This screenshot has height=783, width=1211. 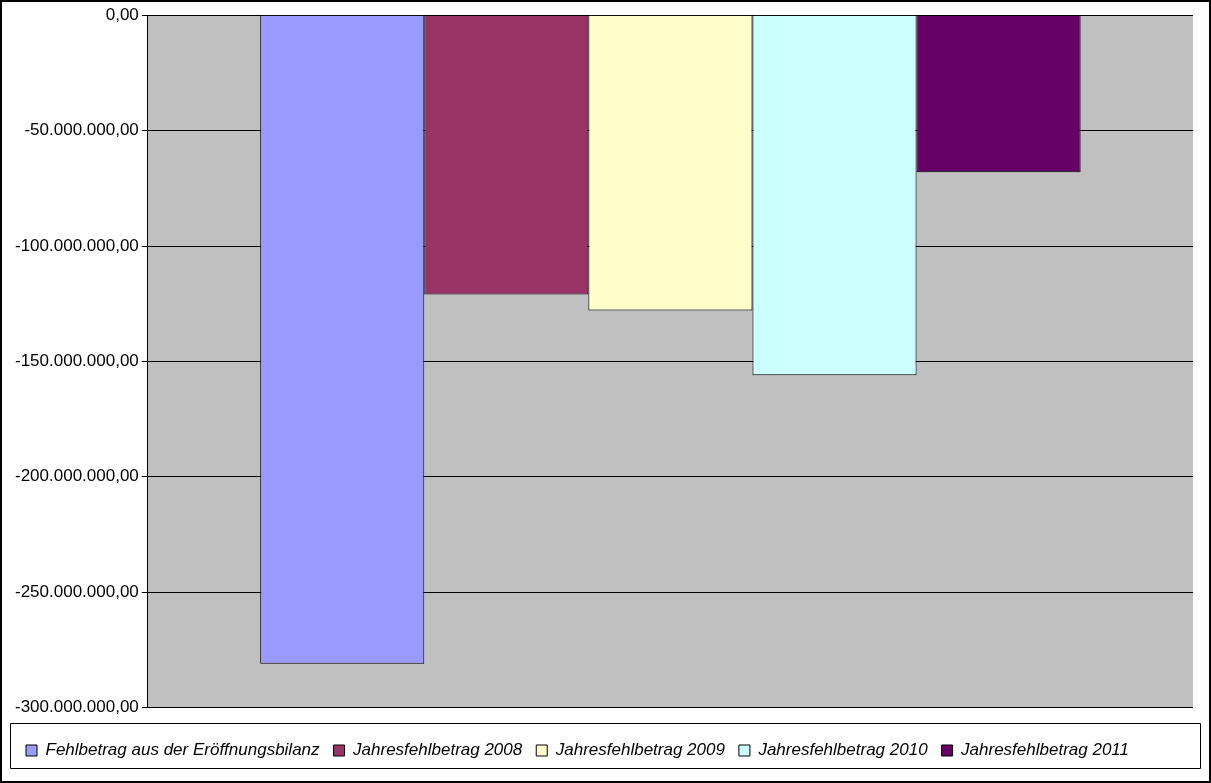 What do you see at coordinates (76, 361) in the screenshot?
I see `y-tick-label: -150.000.000,00` at bounding box center [76, 361].